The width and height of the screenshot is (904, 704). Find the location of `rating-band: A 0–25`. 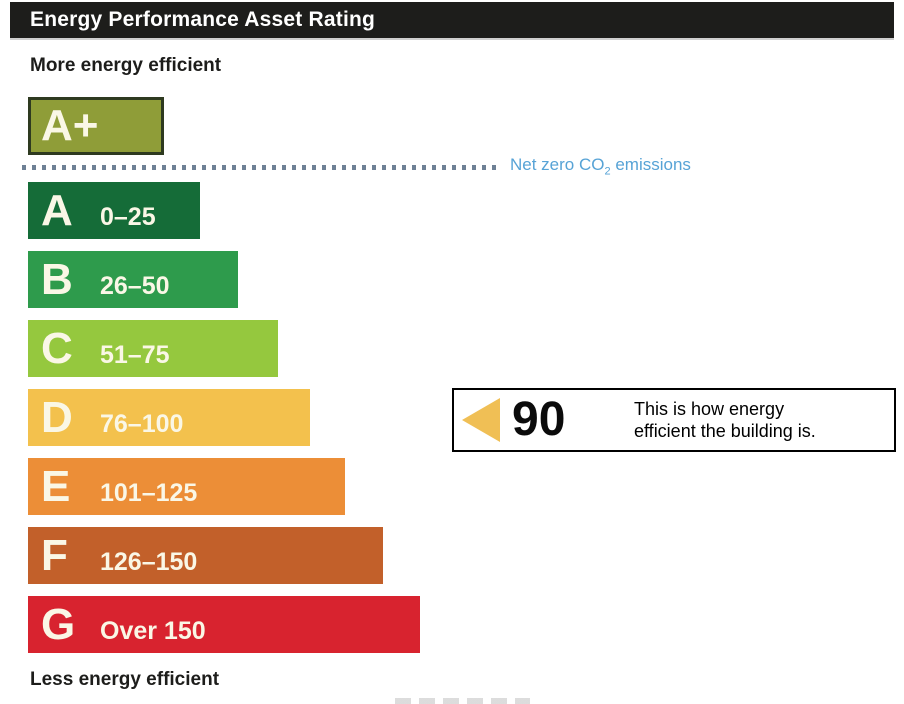

rating-band: A 0–25 is located at coordinates (114, 210).